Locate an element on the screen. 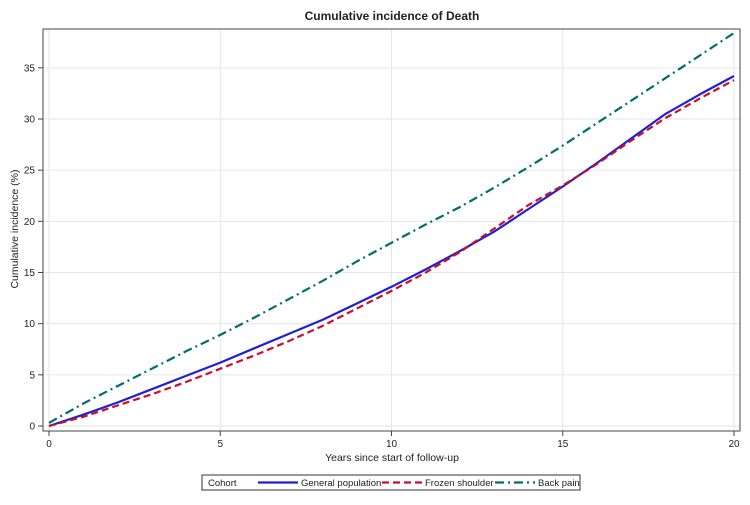 Image resolution: width=750 pixels, height=505 pixels. x-tick-label: 10 is located at coordinates (392, 444).